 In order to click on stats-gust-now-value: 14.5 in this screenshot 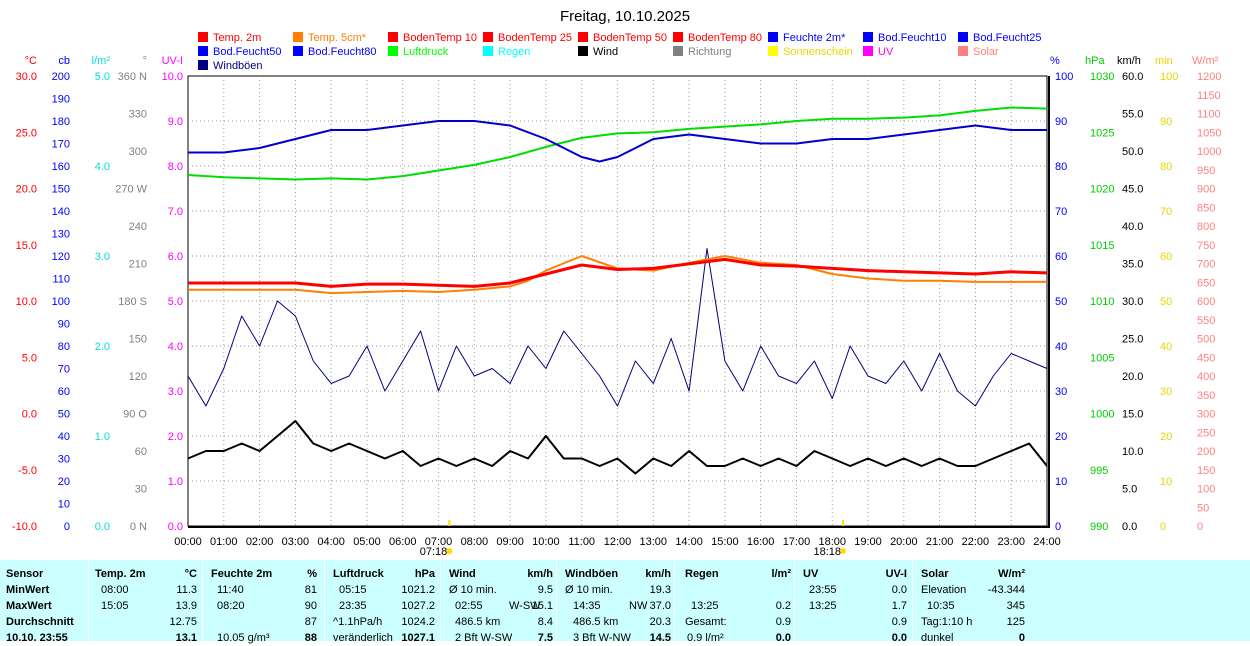, I will do `click(660, 638)`.